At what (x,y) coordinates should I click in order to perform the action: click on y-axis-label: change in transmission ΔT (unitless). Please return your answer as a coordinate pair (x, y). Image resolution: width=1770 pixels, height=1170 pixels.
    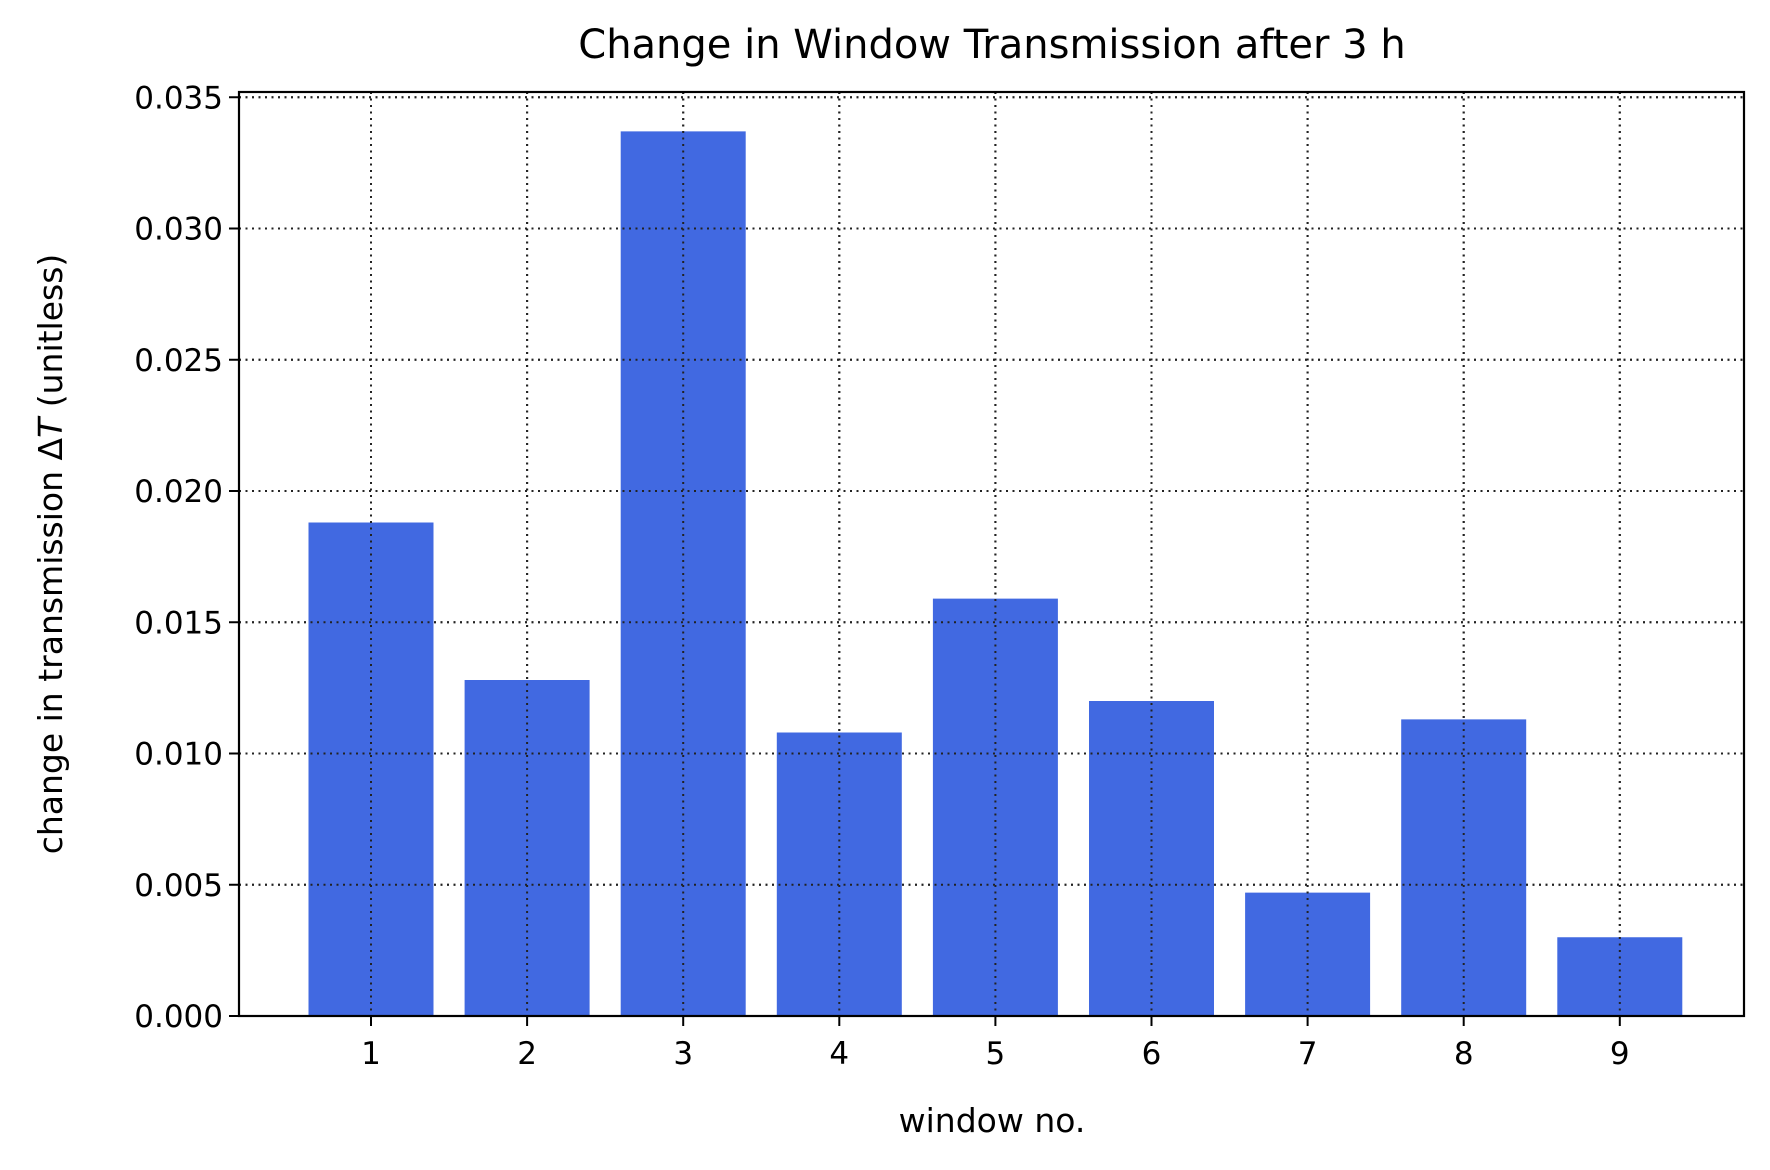
    Looking at the image, I should click on (50, 554).